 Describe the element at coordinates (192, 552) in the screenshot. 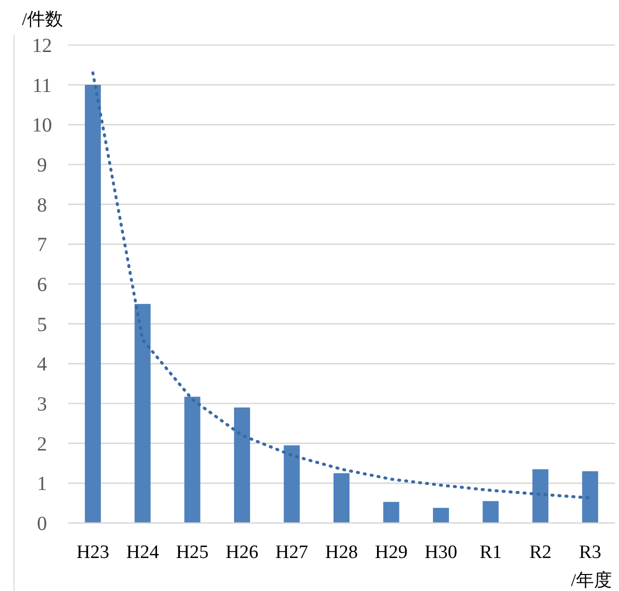

I see `x-tick-label: H25` at that location.